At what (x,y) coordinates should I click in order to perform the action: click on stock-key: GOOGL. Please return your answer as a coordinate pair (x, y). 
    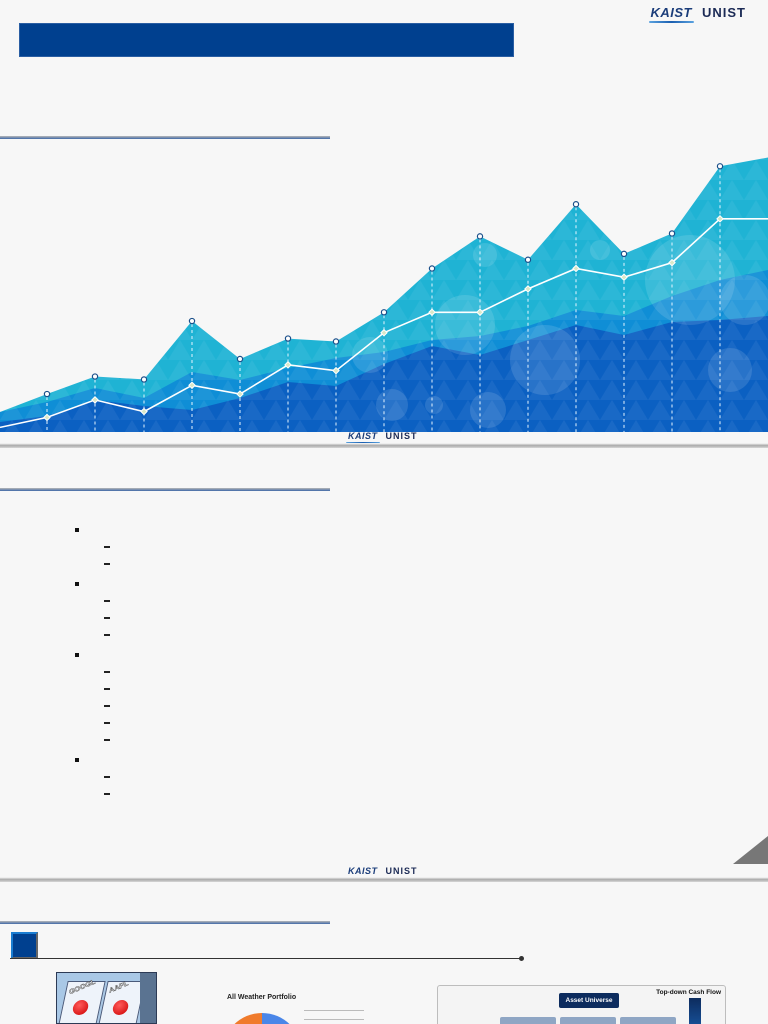
    Looking at the image, I should click on (82, 1001).